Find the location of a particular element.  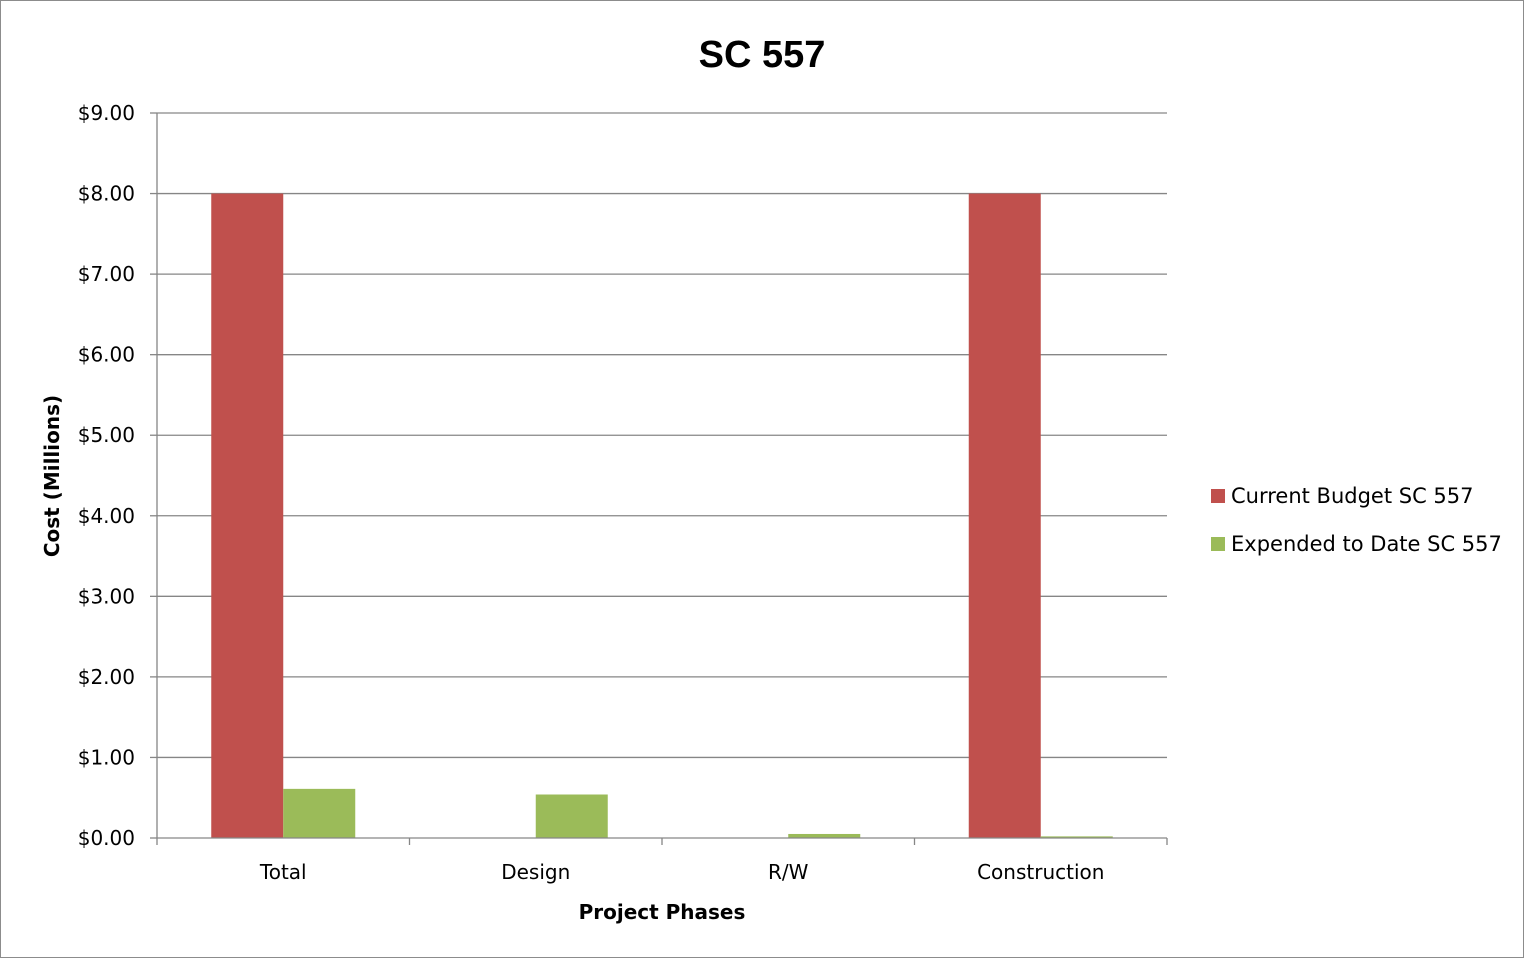

y-tick-label: $7.00 is located at coordinates (106, 274).